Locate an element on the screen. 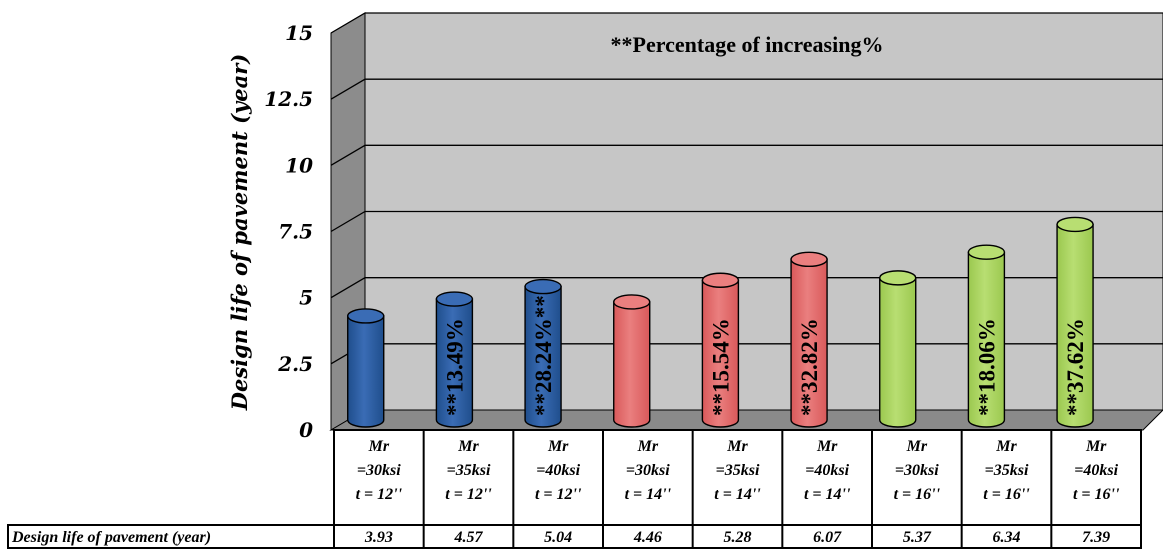 The image size is (1163, 554). table-header-row is located at coordinates (737, 477).